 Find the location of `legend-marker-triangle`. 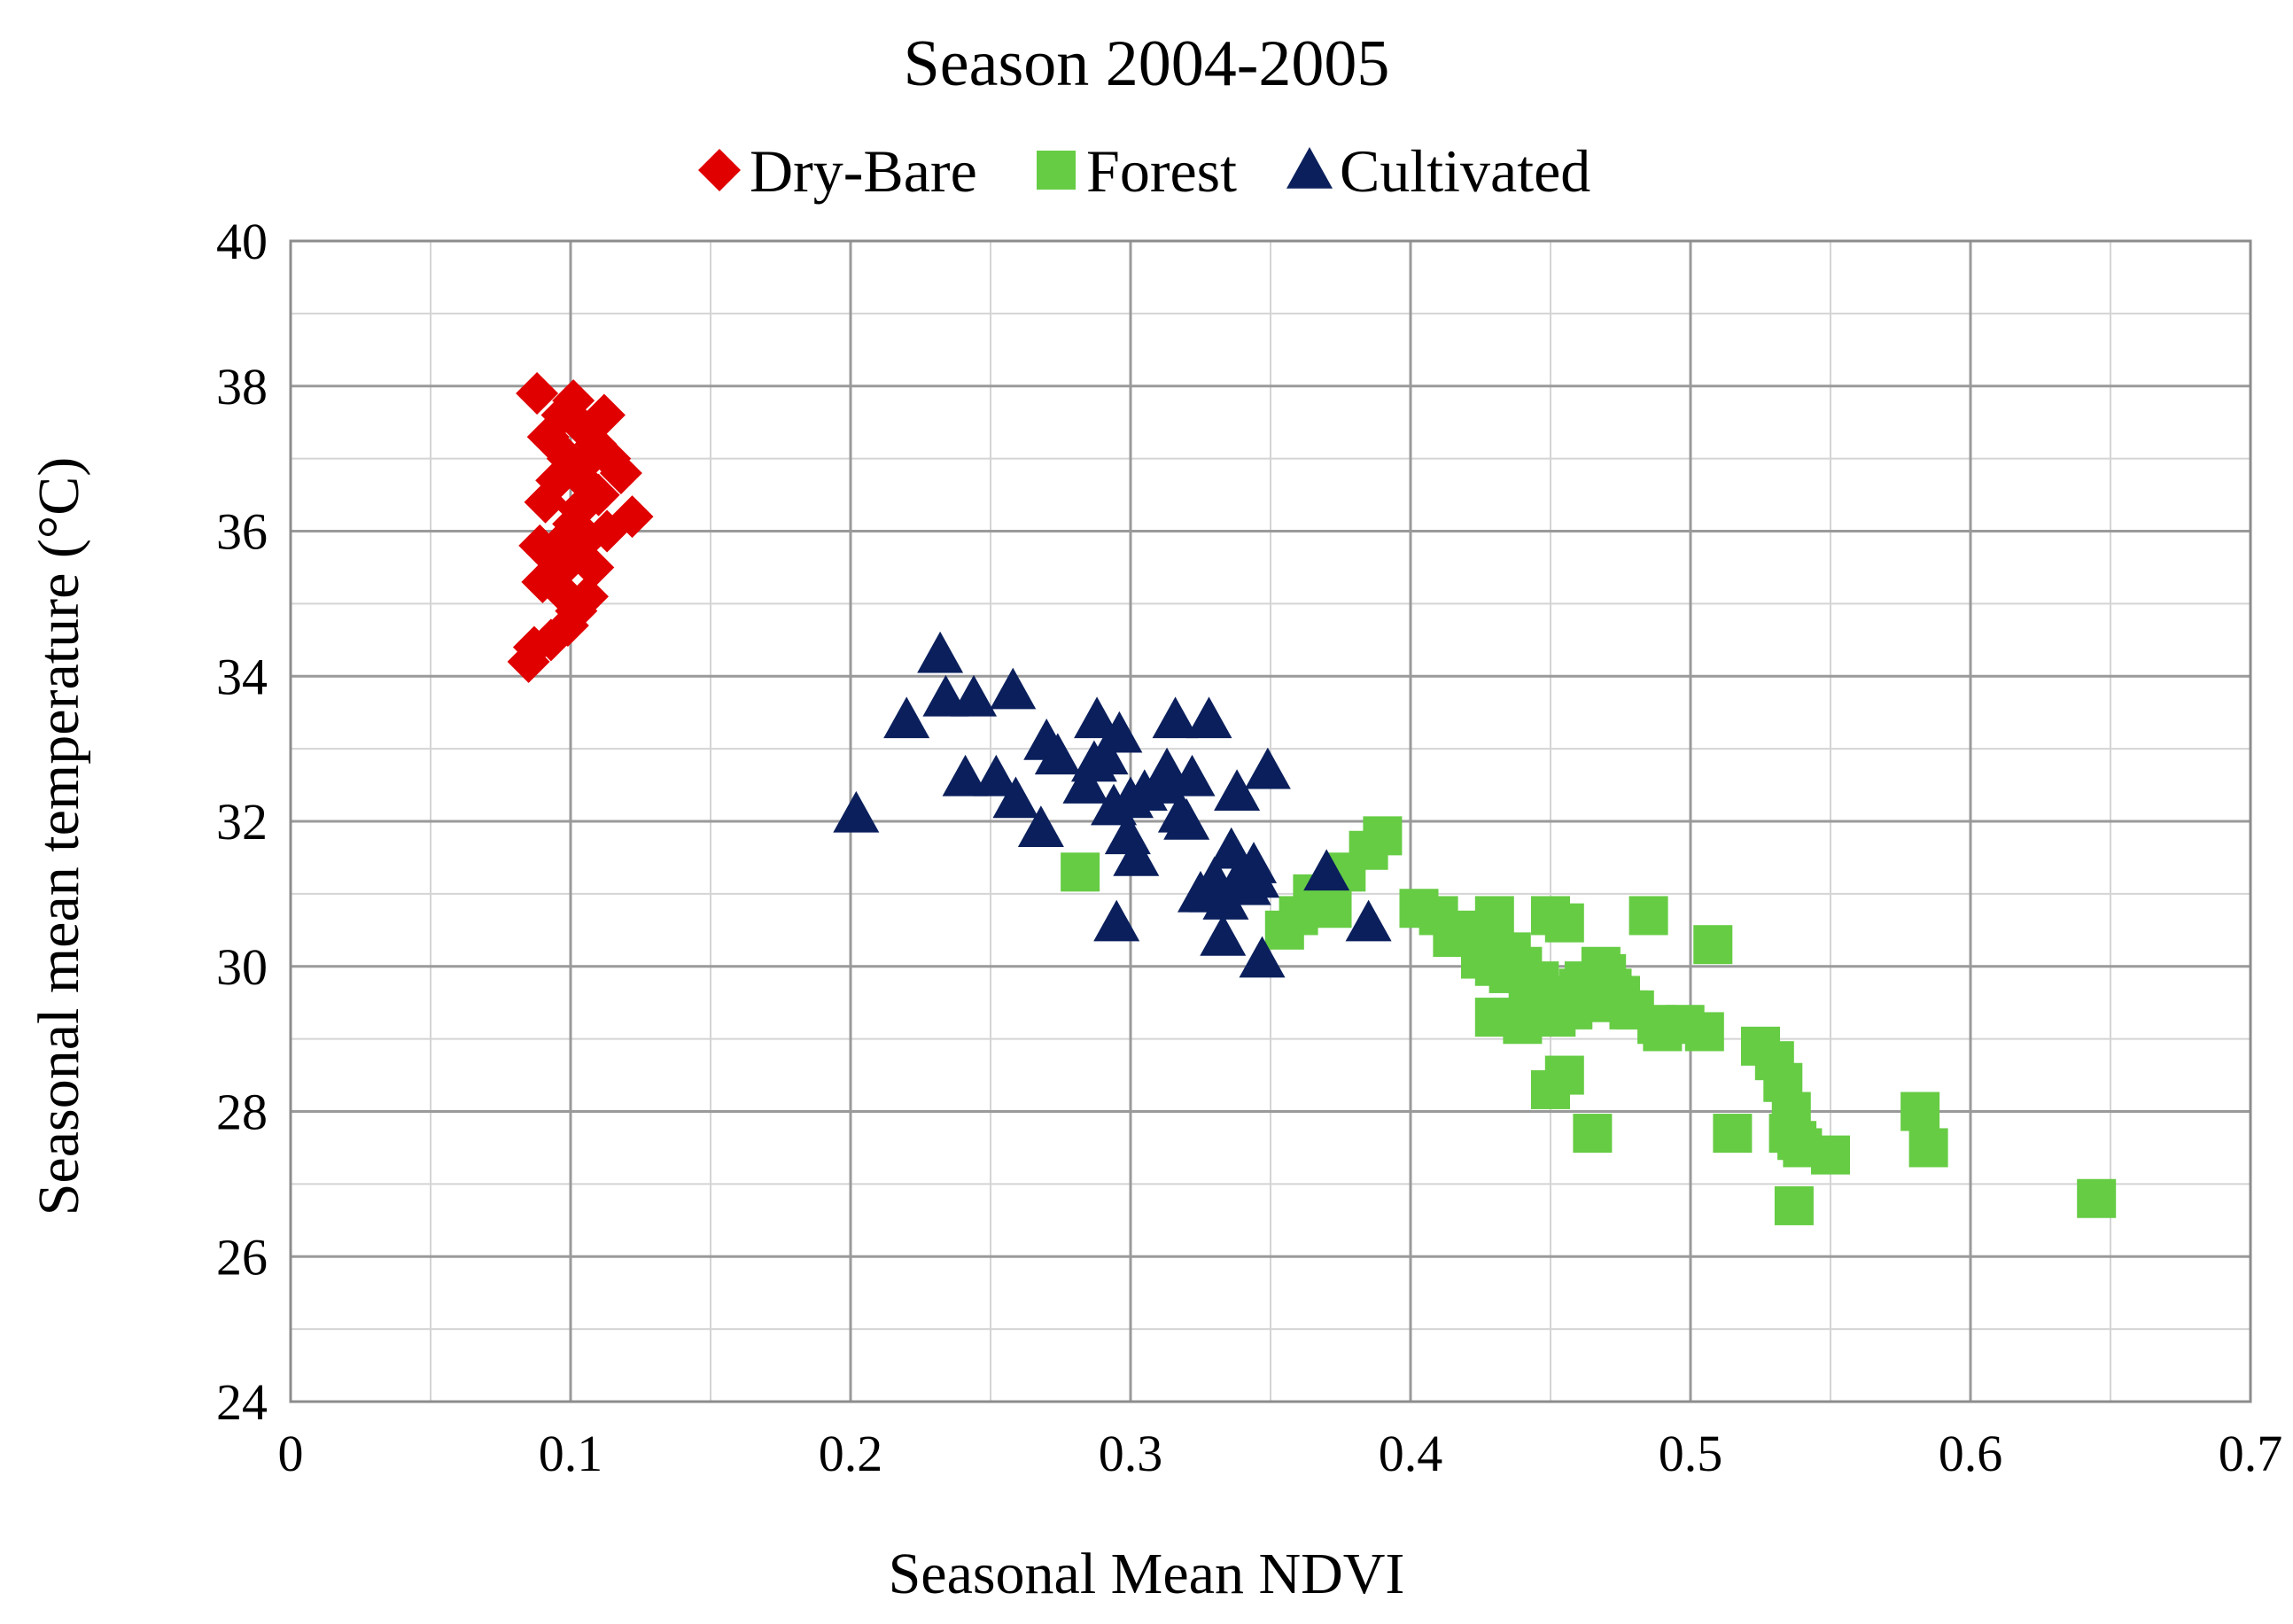

legend-marker-triangle is located at coordinates (1309, 168).